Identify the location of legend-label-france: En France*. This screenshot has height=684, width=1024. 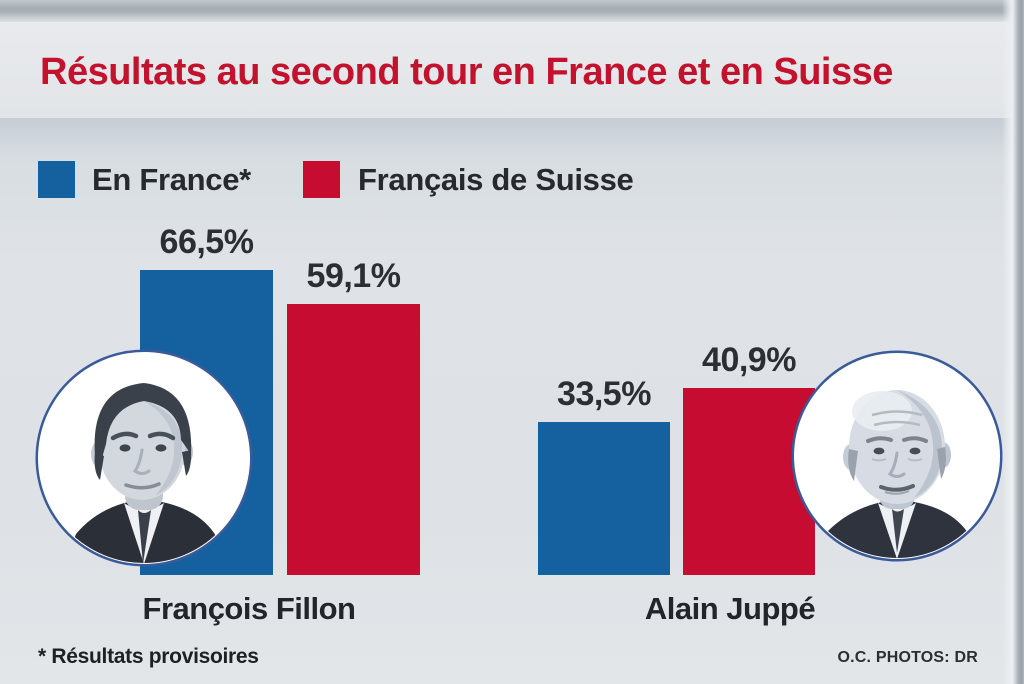
(171, 179).